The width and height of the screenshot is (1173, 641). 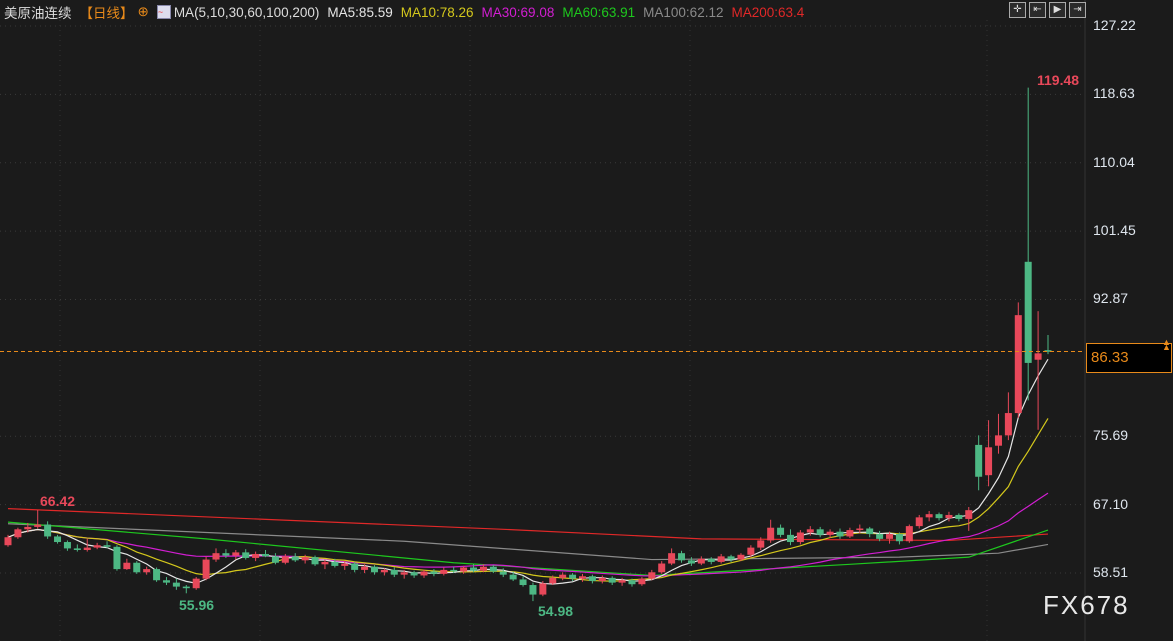 I want to click on play-icon: ▶, so click(x=1057, y=10).